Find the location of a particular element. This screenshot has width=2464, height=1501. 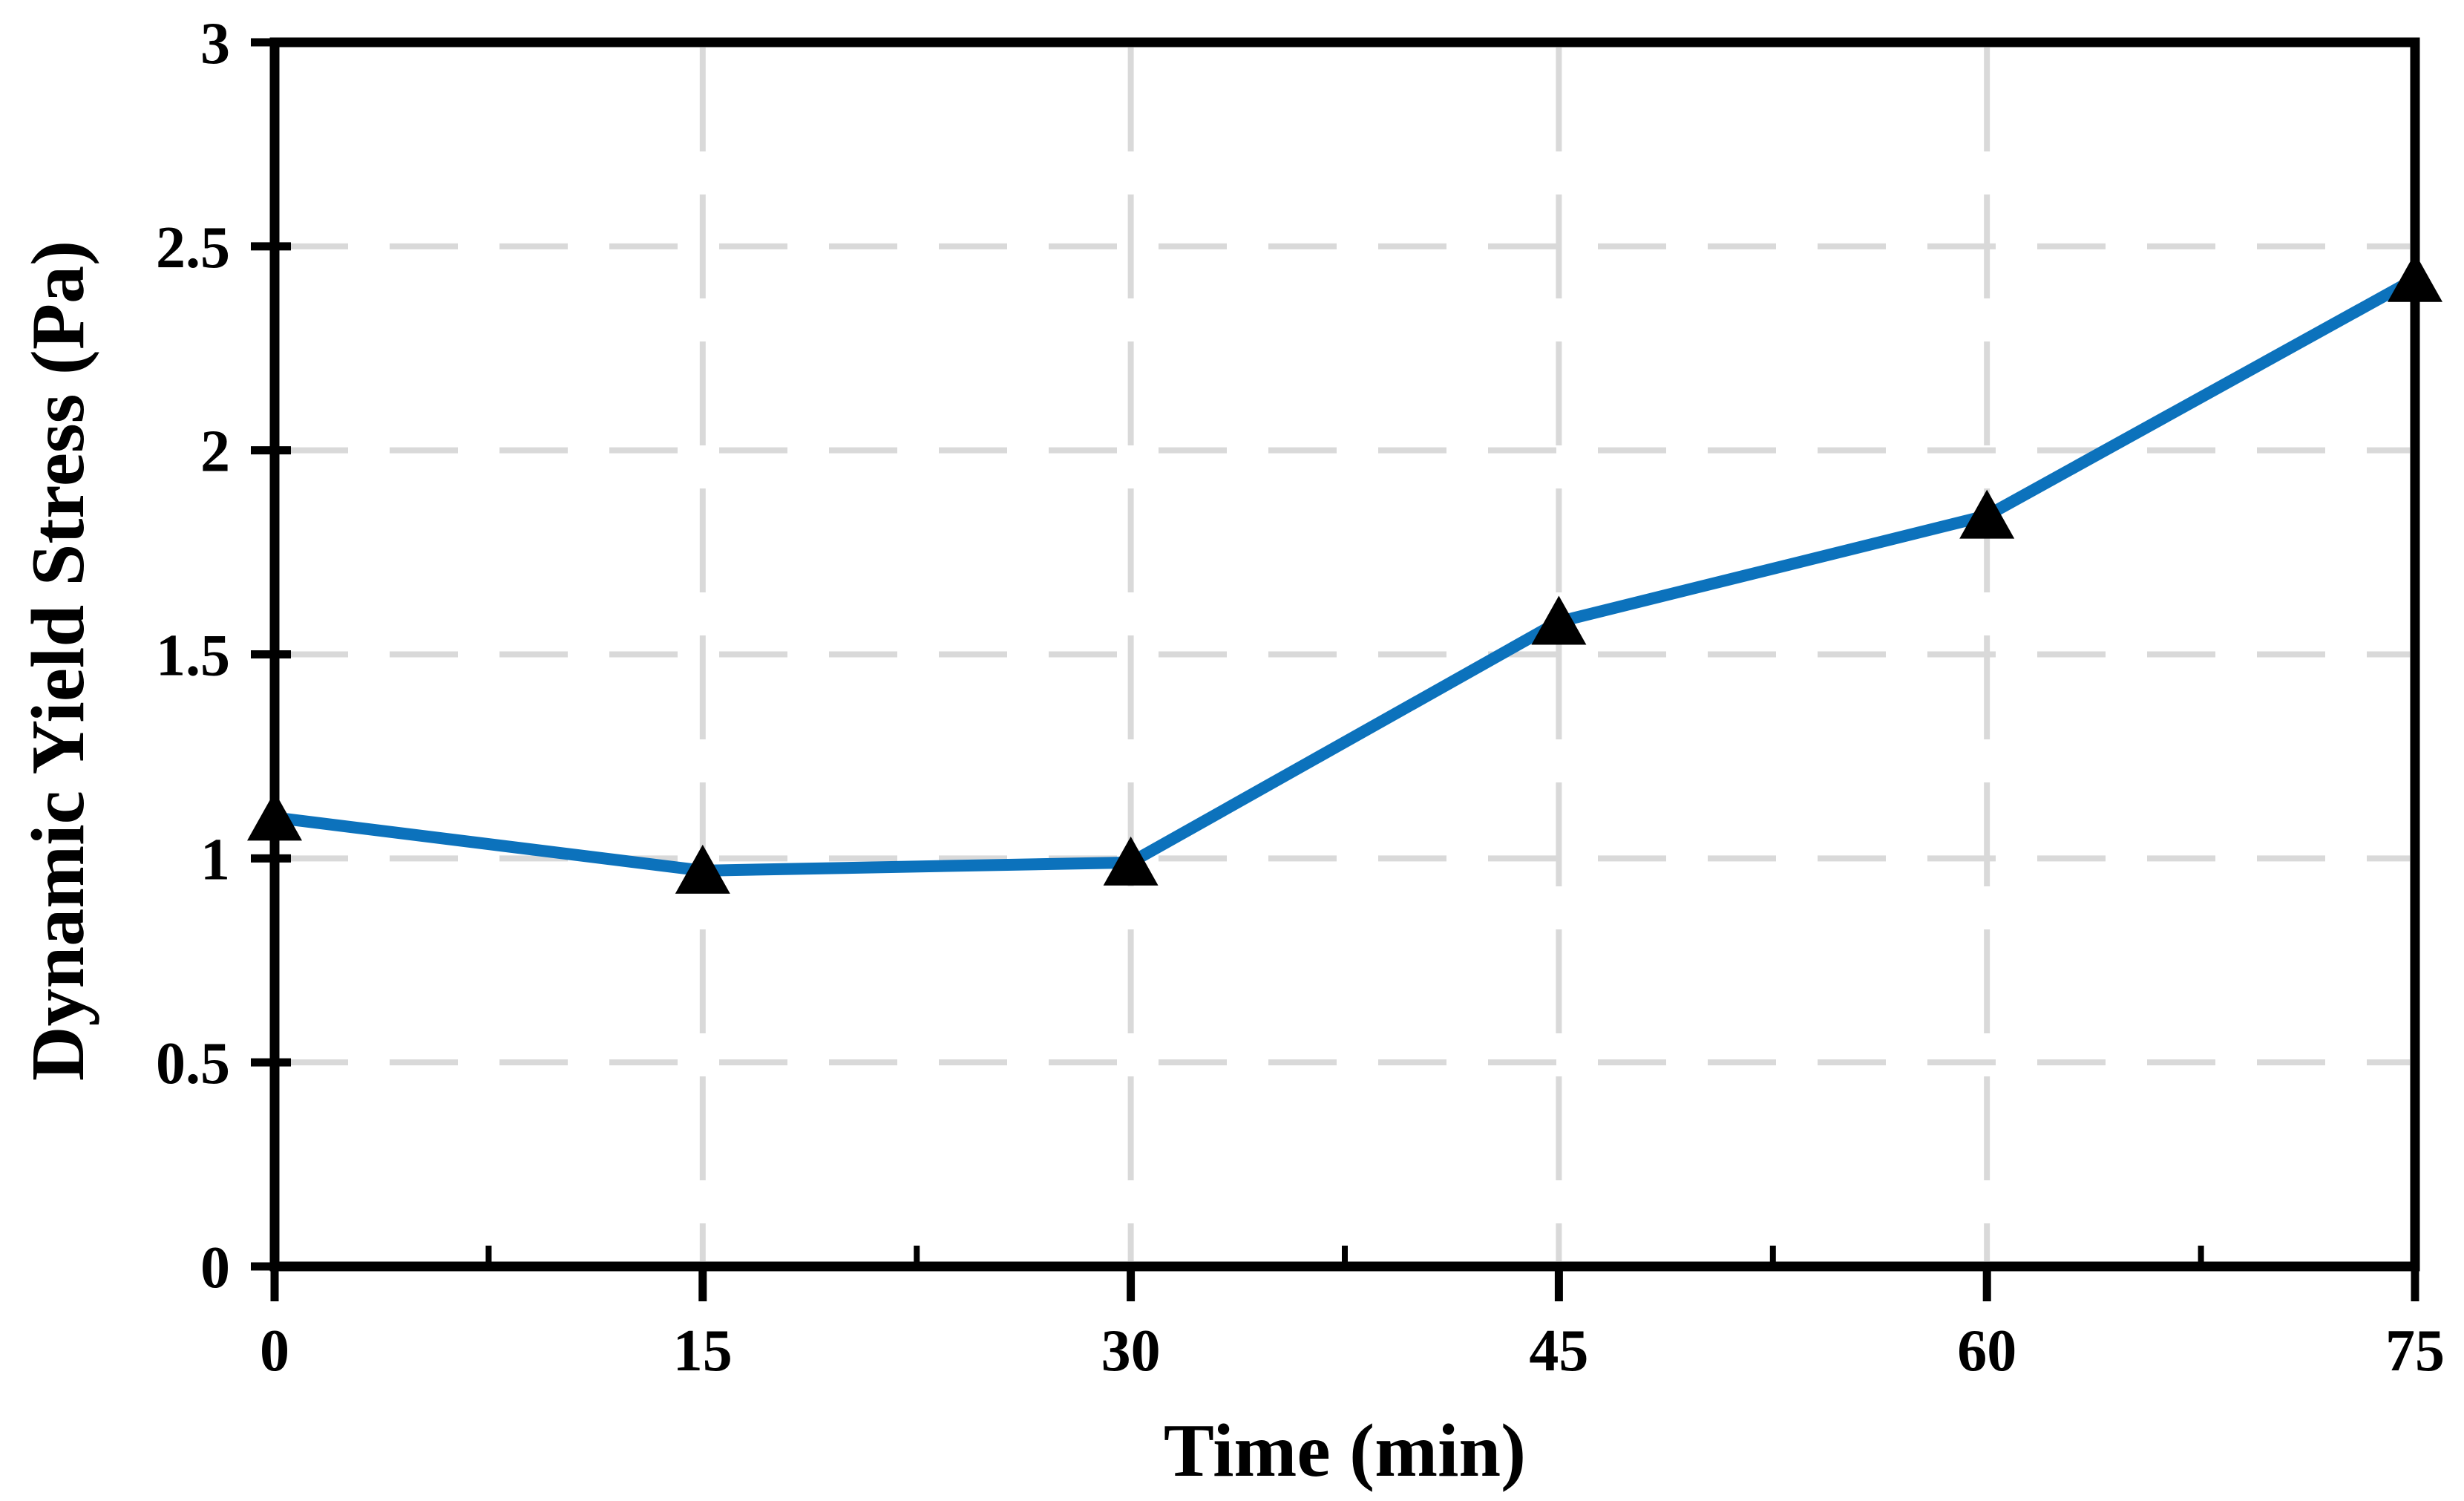

y-tick-label: 1.5 is located at coordinates (193, 656).